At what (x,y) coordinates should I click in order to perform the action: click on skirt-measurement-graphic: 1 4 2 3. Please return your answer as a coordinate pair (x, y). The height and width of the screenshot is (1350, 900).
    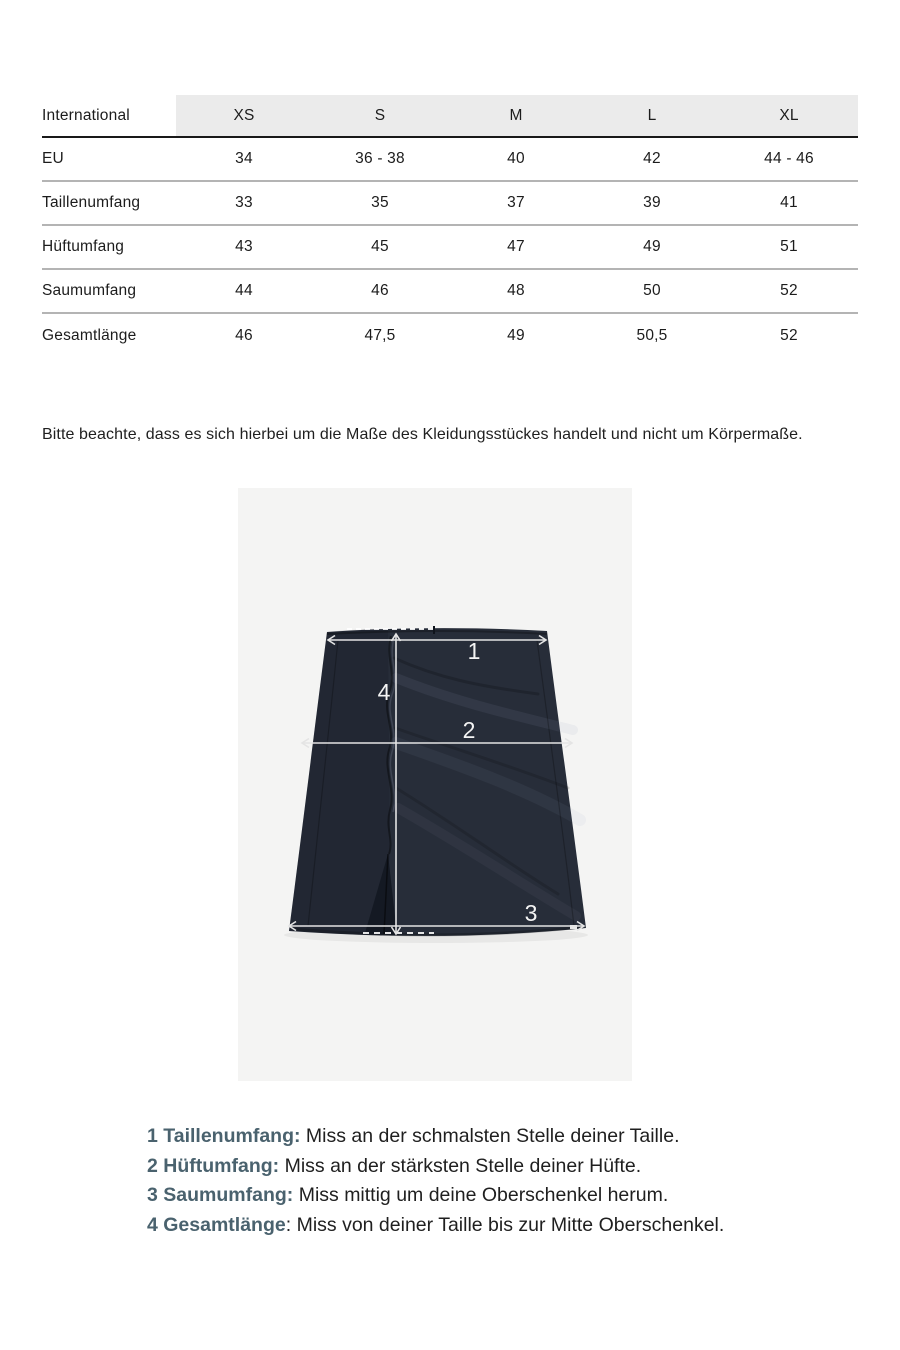
    Looking at the image, I should click on (436, 784).